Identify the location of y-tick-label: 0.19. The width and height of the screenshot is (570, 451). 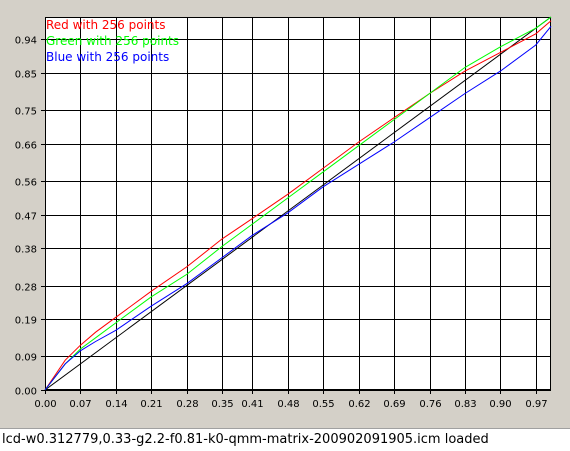
(26, 321).